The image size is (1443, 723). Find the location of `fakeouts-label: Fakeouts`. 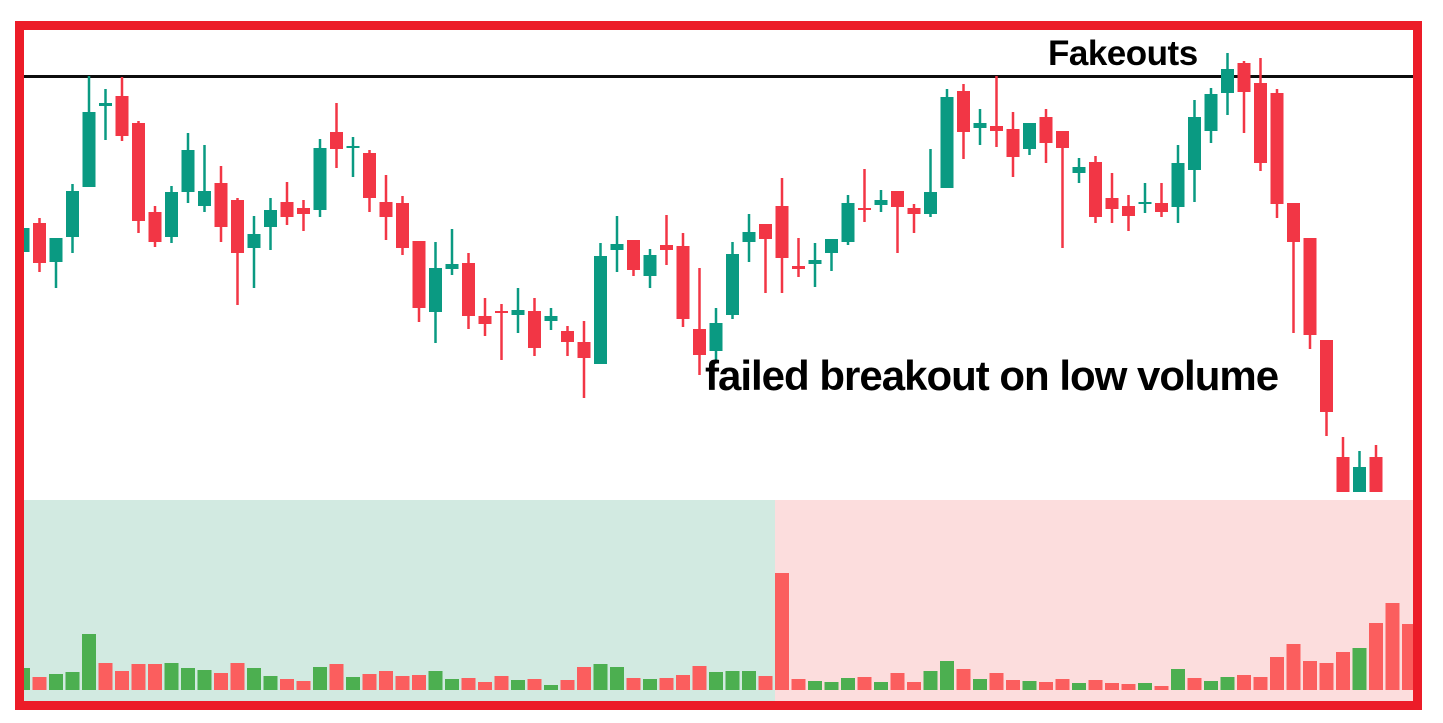

fakeouts-label: Fakeouts is located at coordinates (1123, 53).